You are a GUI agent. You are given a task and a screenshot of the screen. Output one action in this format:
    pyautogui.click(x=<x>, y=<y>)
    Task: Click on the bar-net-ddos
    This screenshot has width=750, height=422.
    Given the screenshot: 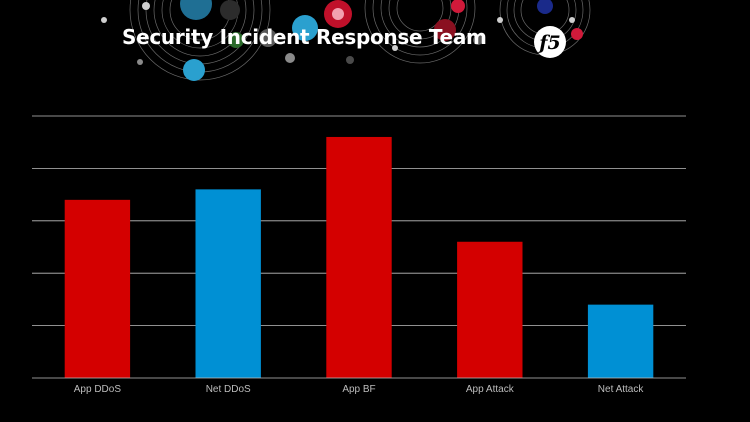 What is the action you would take?
    pyautogui.click(x=228, y=283)
    